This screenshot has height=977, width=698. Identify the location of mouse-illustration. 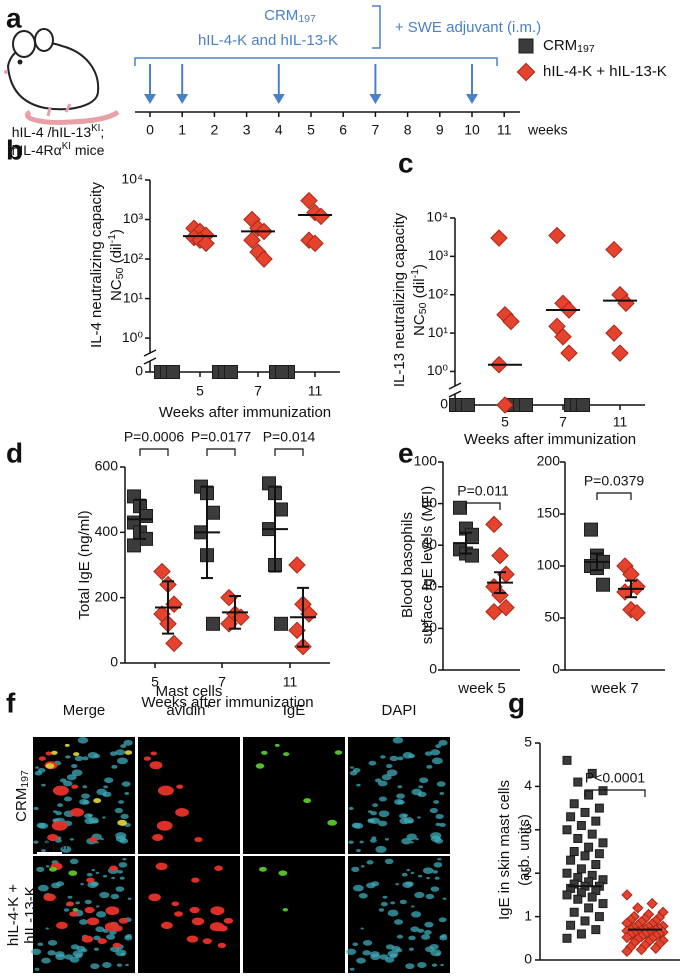
(62, 76).